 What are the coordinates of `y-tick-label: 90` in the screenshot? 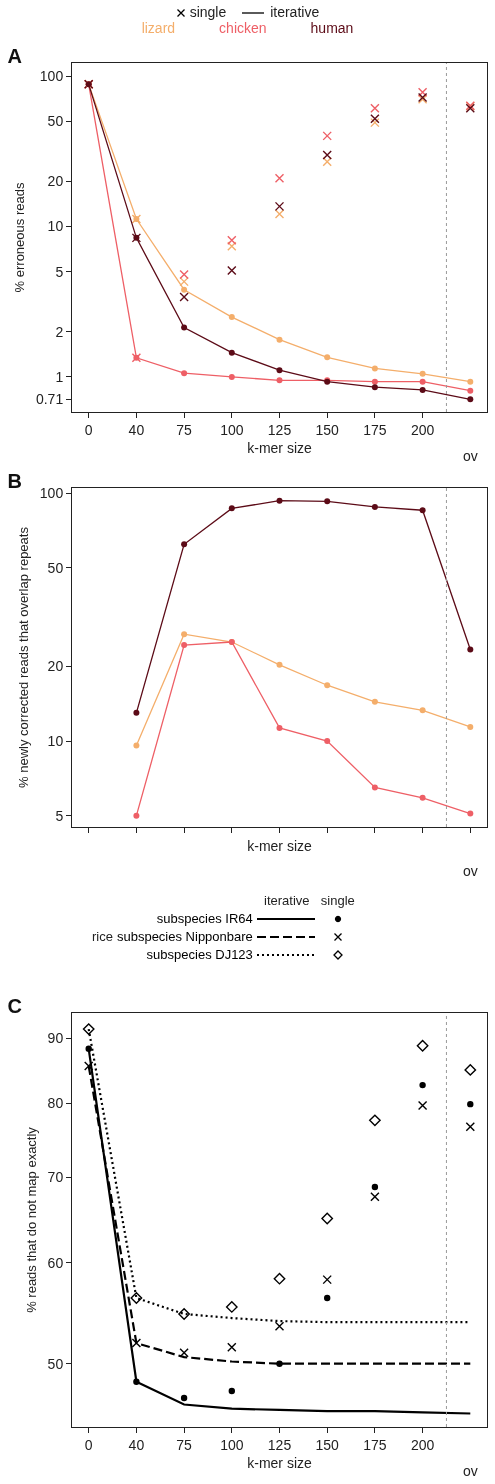 It's located at (55, 1038).